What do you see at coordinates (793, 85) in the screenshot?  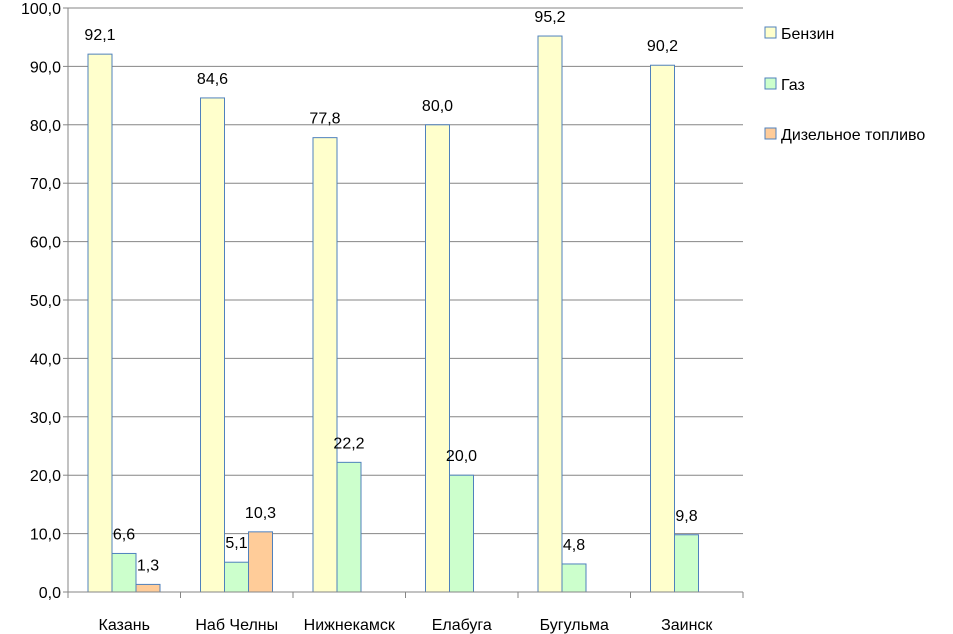 I see `legend-label: Газ` at bounding box center [793, 85].